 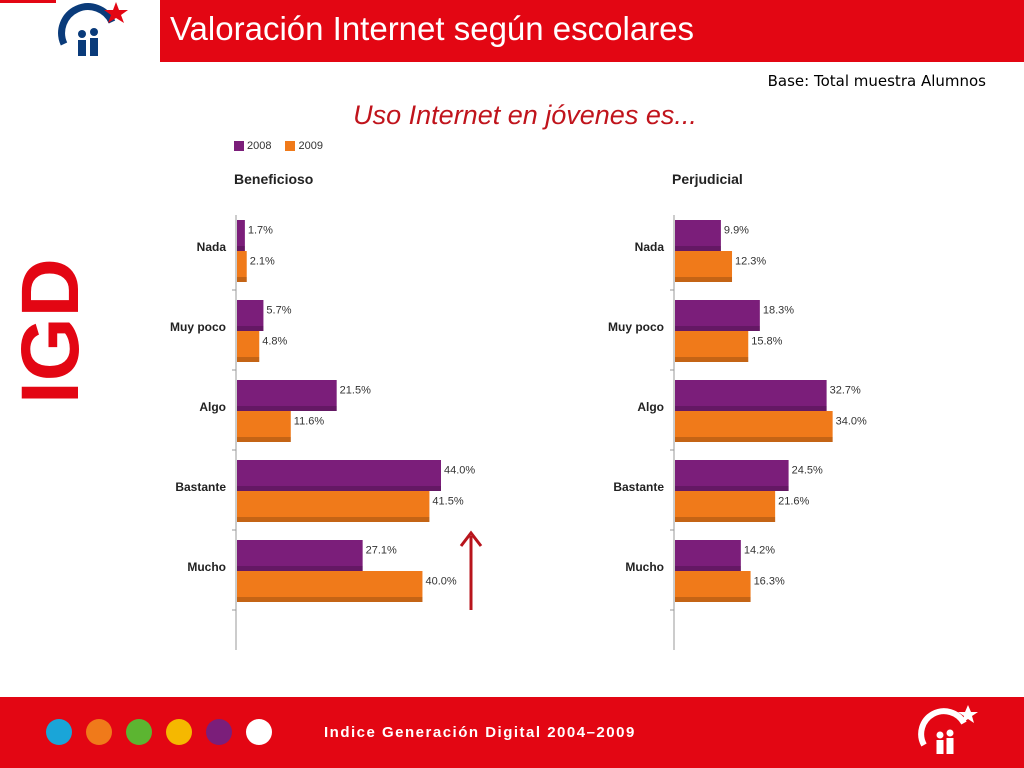 What do you see at coordinates (159, 732) in the screenshot?
I see `footer-dots` at bounding box center [159, 732].